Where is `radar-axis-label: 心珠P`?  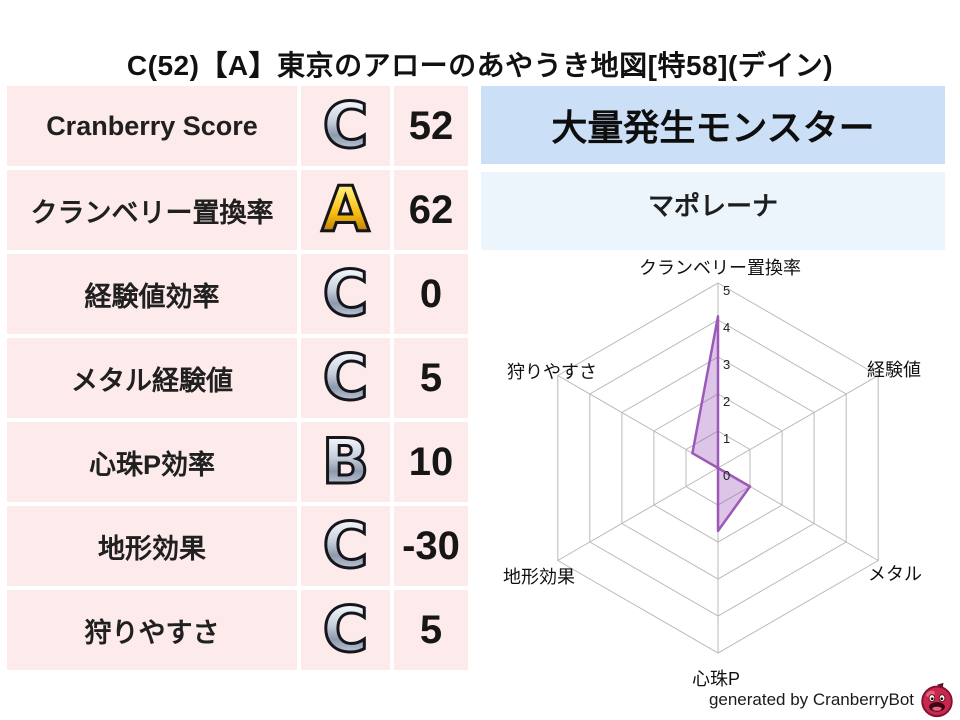
radar-axis-label: 心珠P is located at coordinates (716, 679).